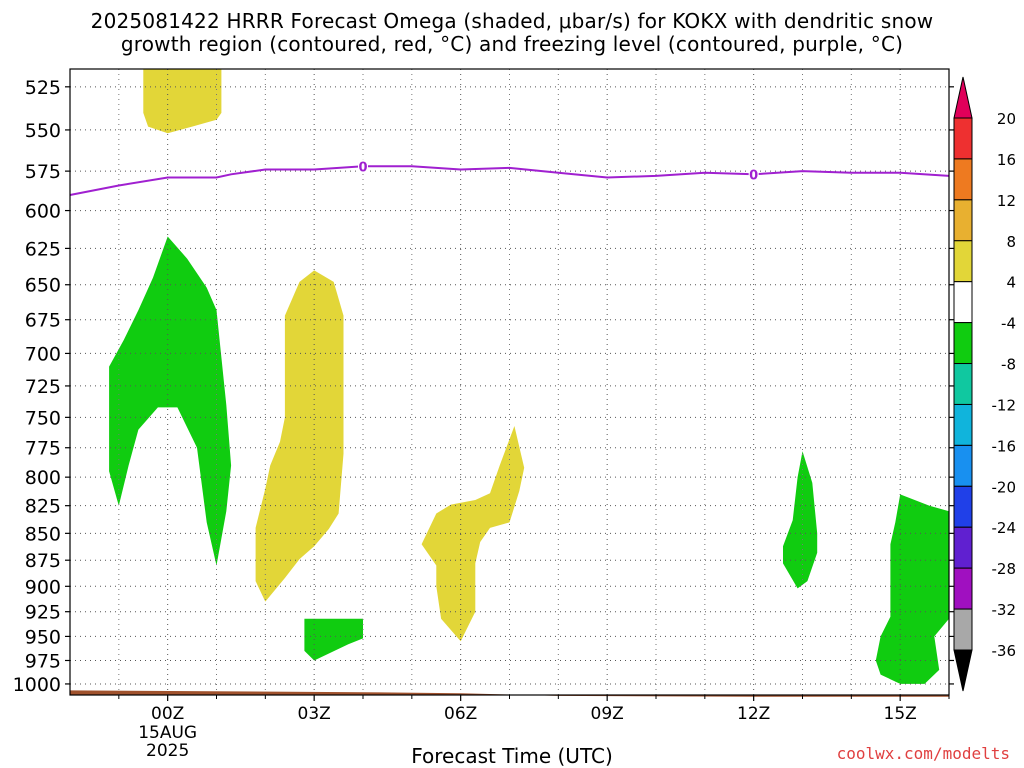  I want to click on colorbar-label: -24, so click(1004, 528).